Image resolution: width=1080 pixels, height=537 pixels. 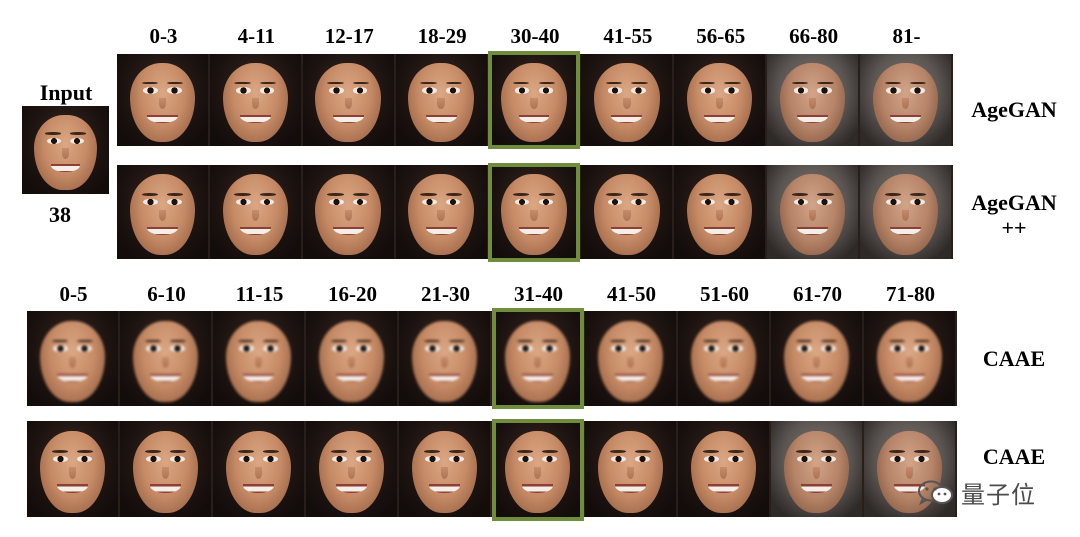 What do you see at coordinates (73, 294) in the screenshot?
I see `age-group-label-bottom-0: 0-5` at bounding box center [73, 294].